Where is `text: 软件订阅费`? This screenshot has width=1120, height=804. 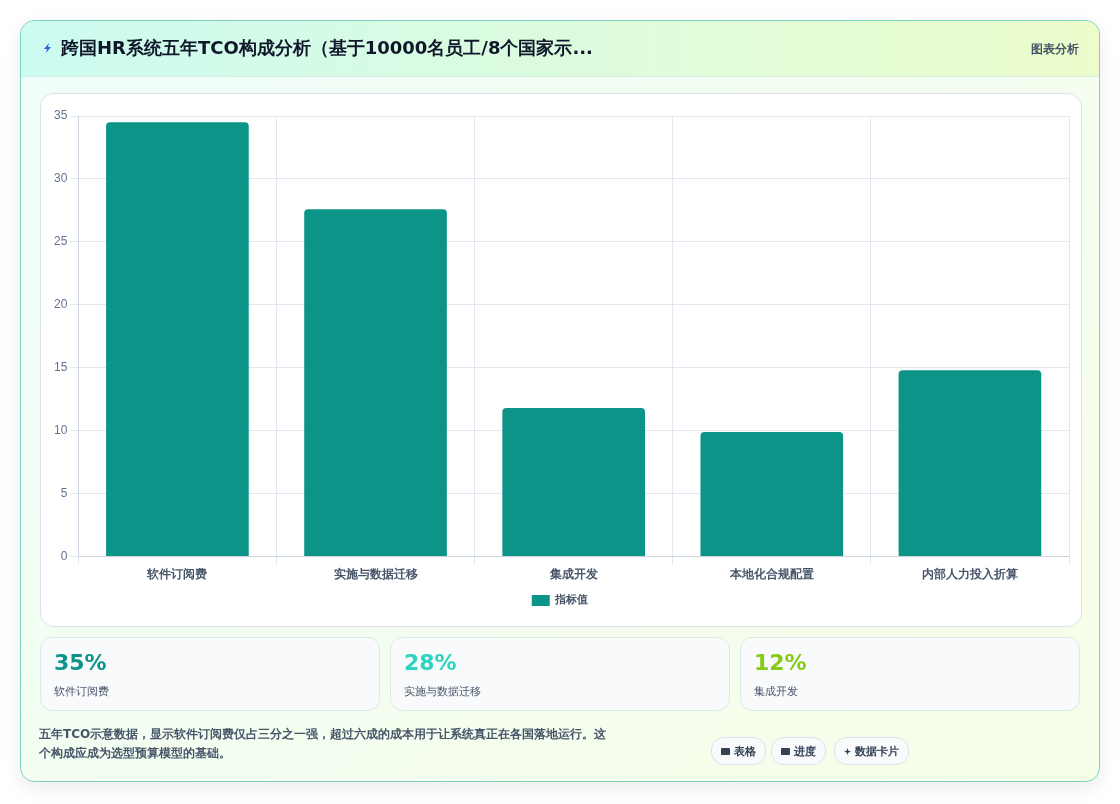 text: 软件订阅费 is located at coordinates (81, 691).